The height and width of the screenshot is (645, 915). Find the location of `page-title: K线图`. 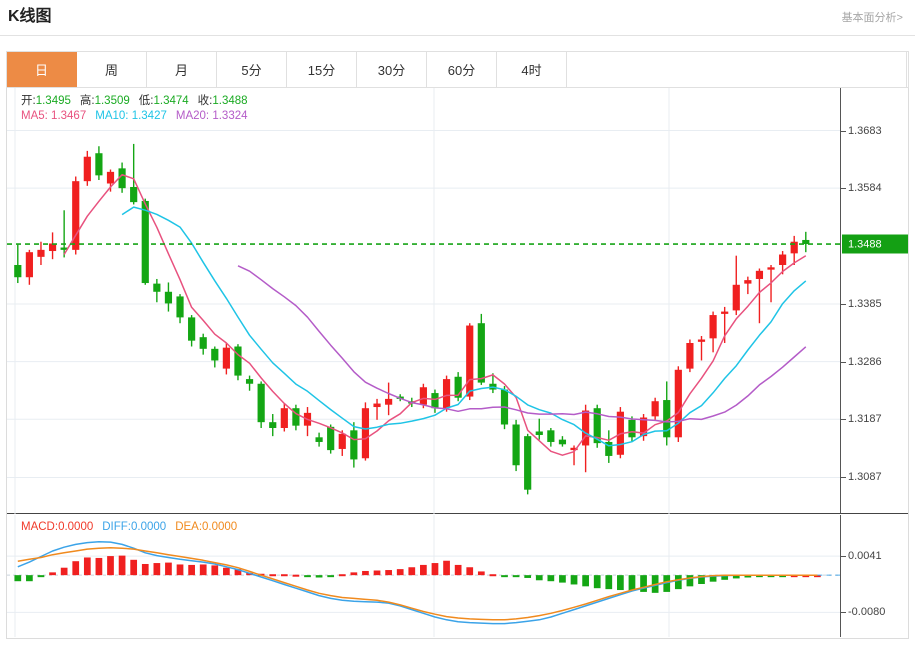

page-title: K线图 is located at coordinates (30, 16).